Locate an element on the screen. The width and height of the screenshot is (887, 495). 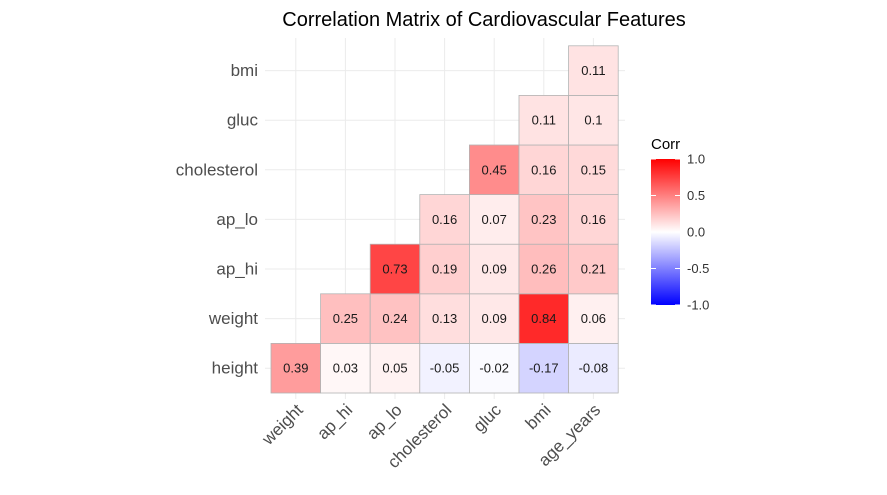
cell-value-label: 0.05 is located at coordinates (394, 368).